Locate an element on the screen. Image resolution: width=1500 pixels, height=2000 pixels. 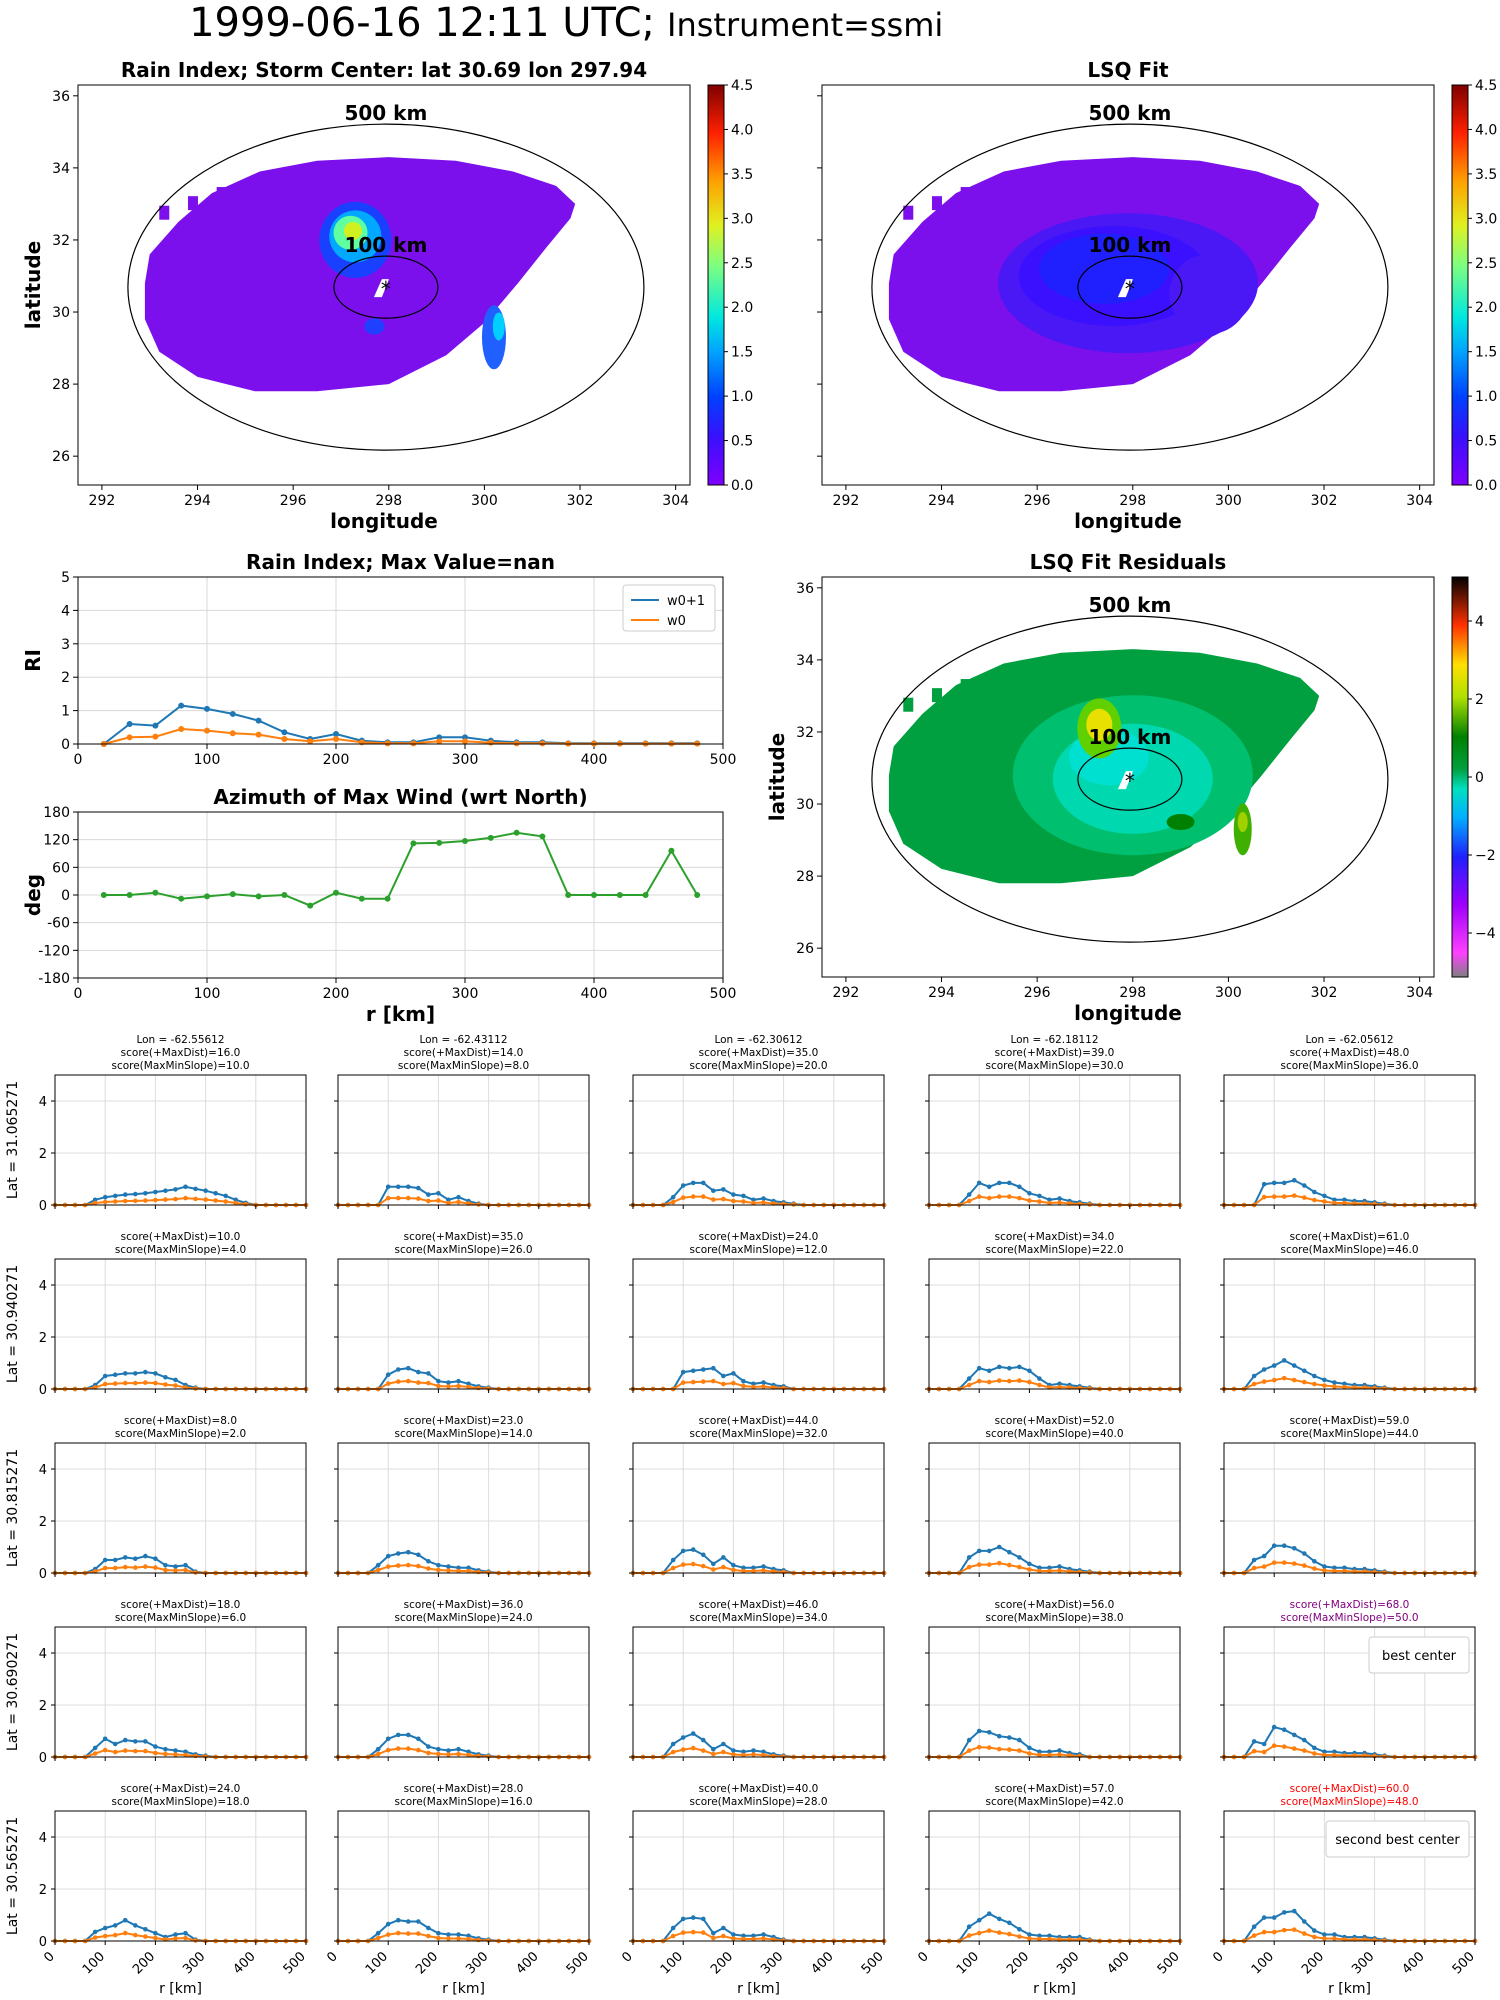
lon-title: Lon = -62.30612 is located at coordinates (758, 1040).